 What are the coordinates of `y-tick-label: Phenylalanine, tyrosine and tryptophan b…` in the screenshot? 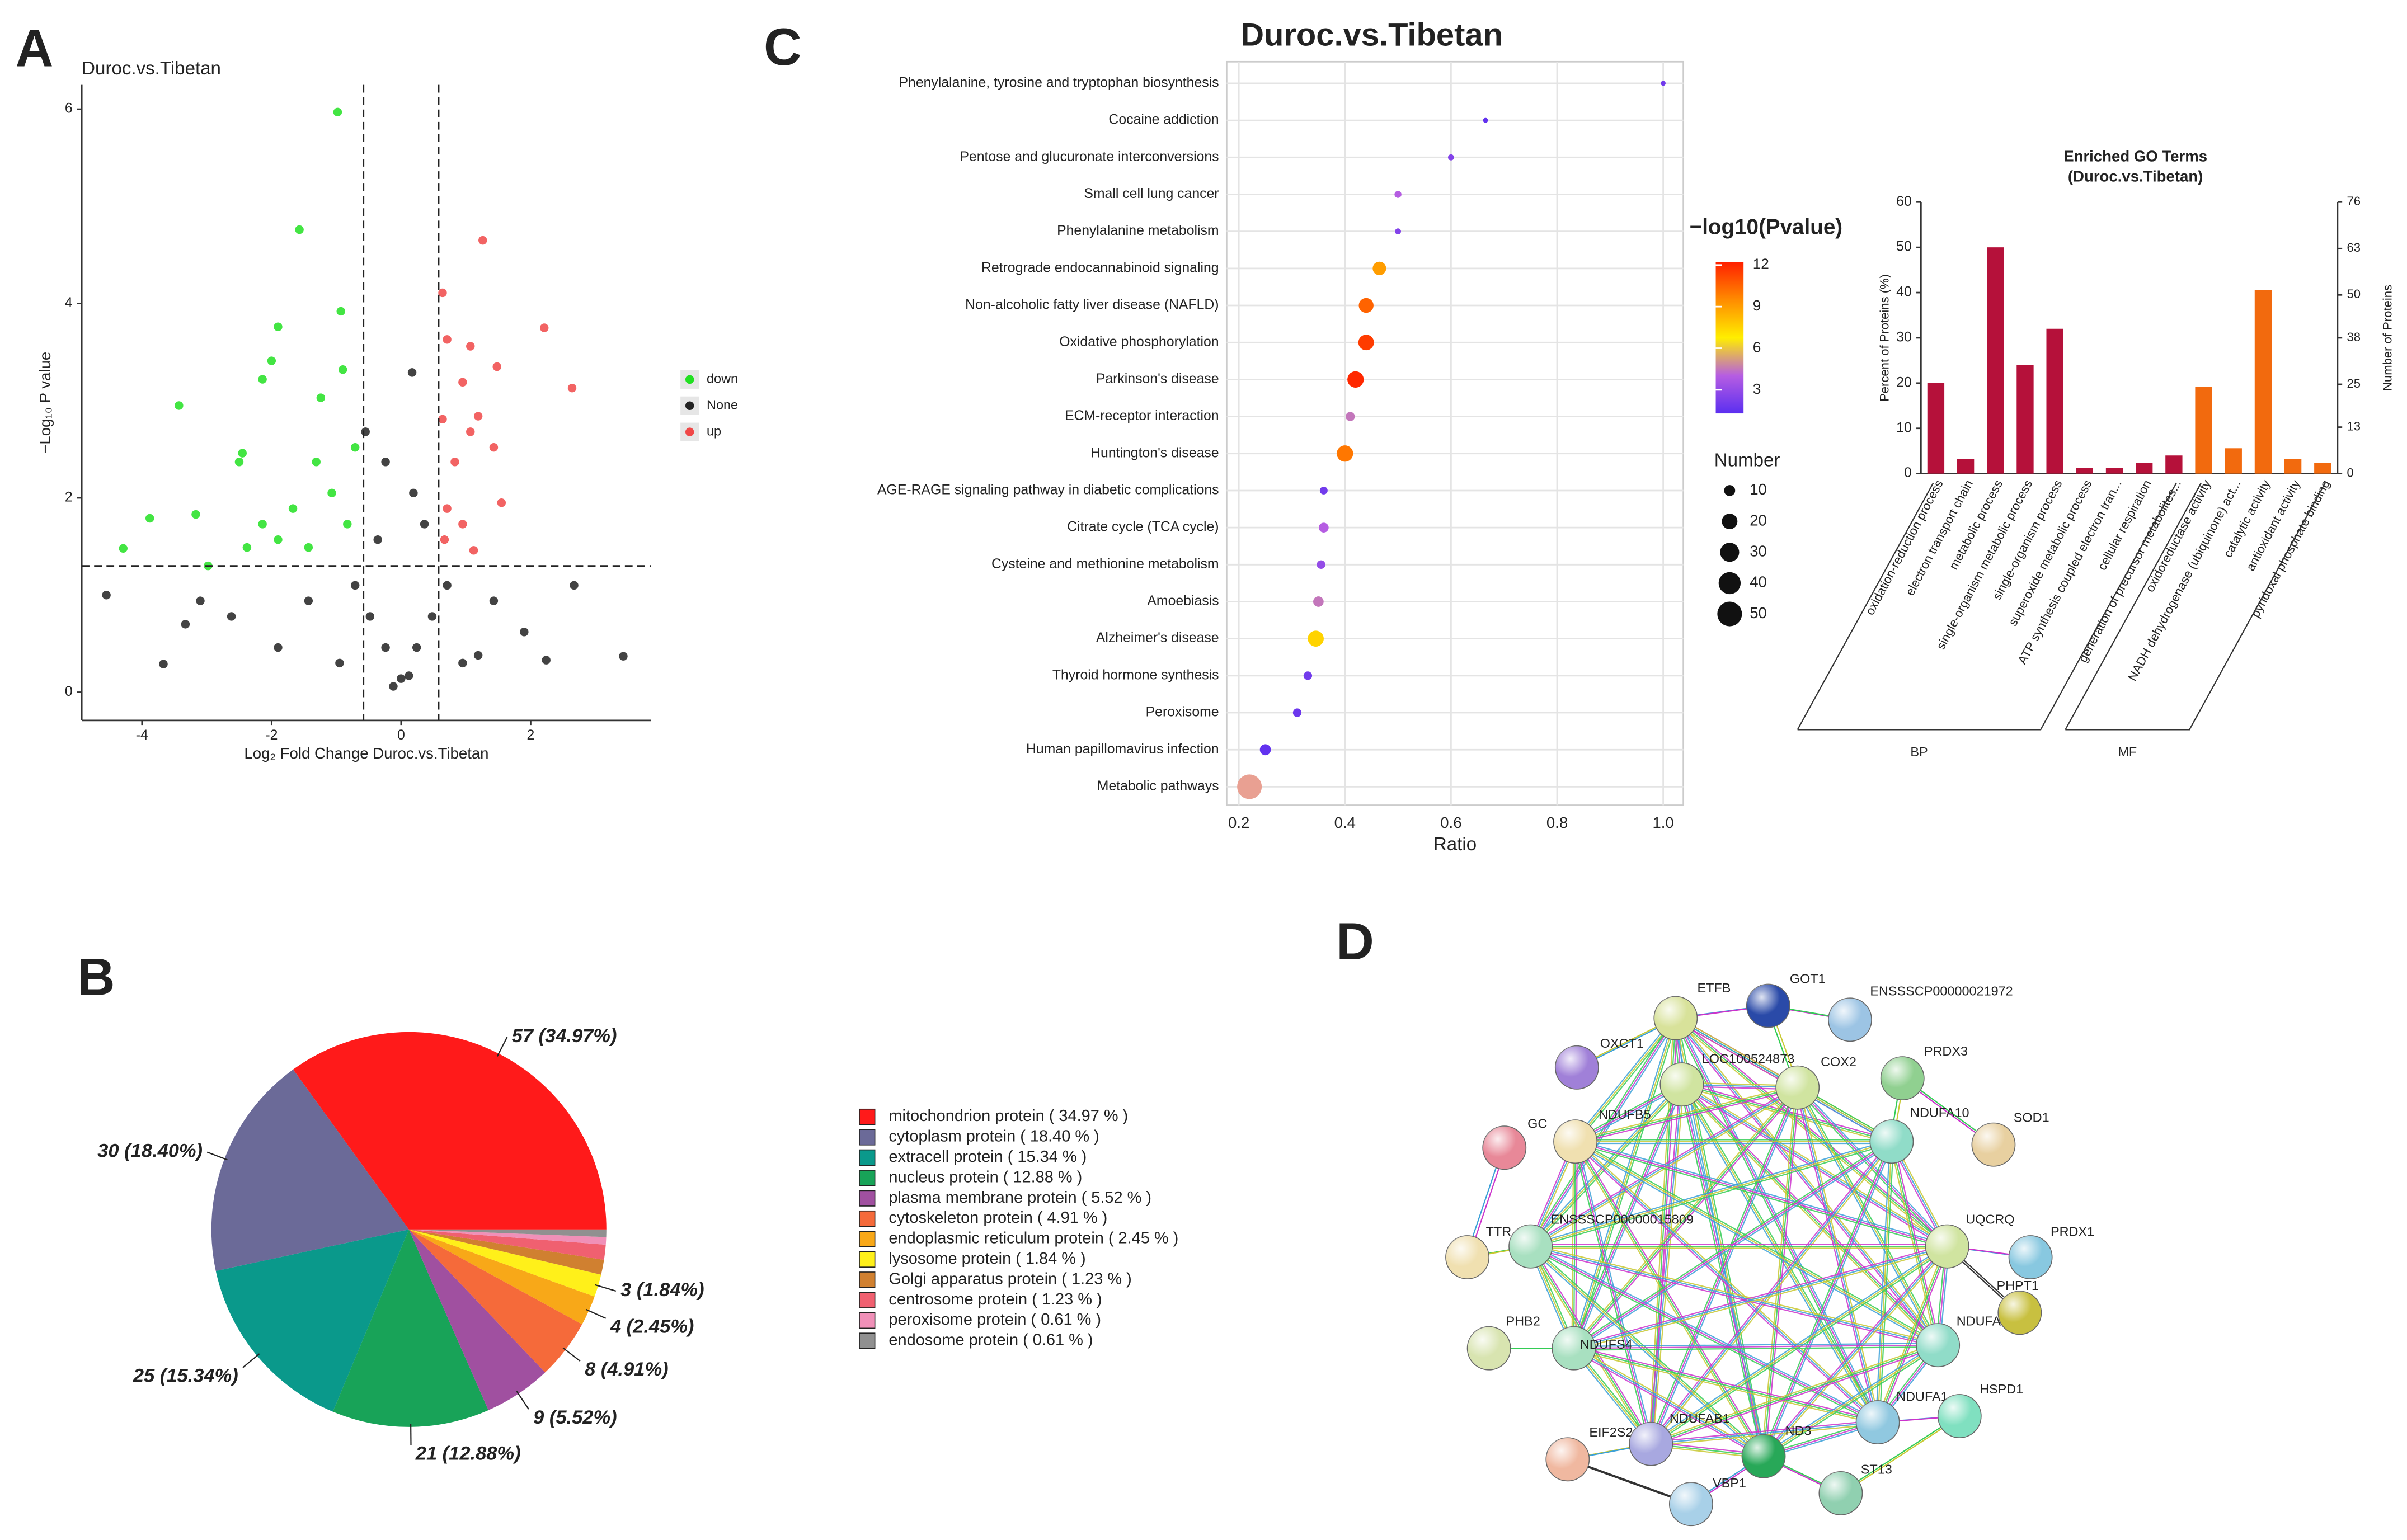 It's located at (1059, 82).